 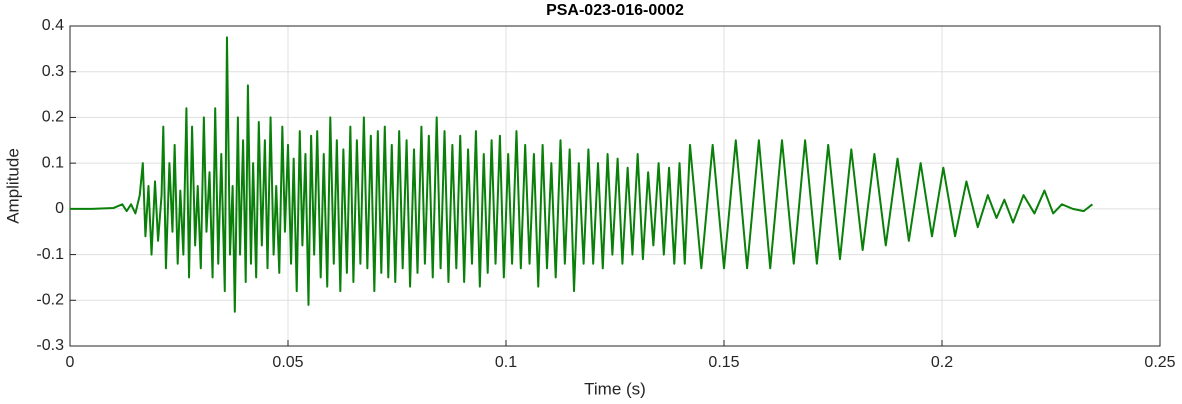 I want to click on x-tick-label: 0.2, so click(x=942, y=362).